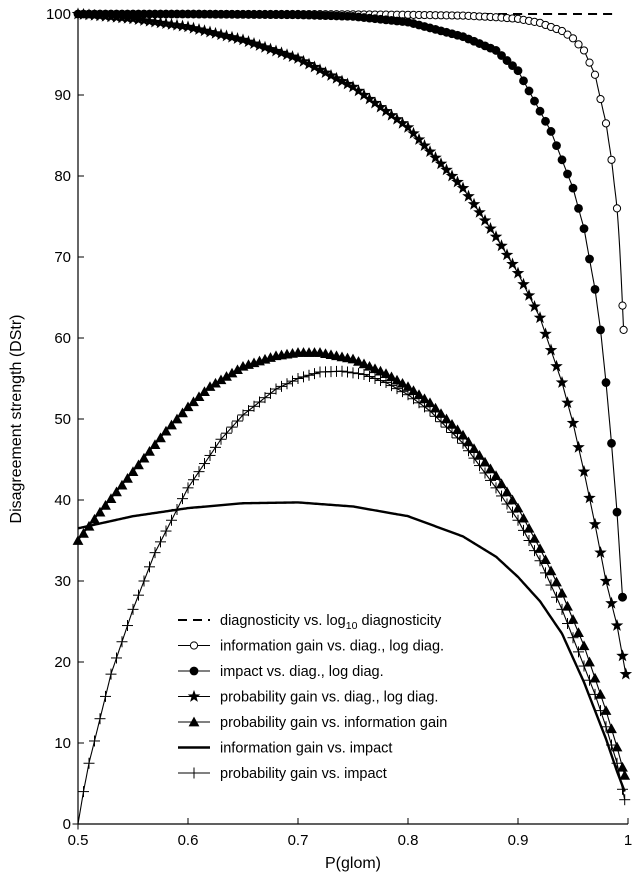  I want to click on y-tick-label: 80, so click(62, 176).